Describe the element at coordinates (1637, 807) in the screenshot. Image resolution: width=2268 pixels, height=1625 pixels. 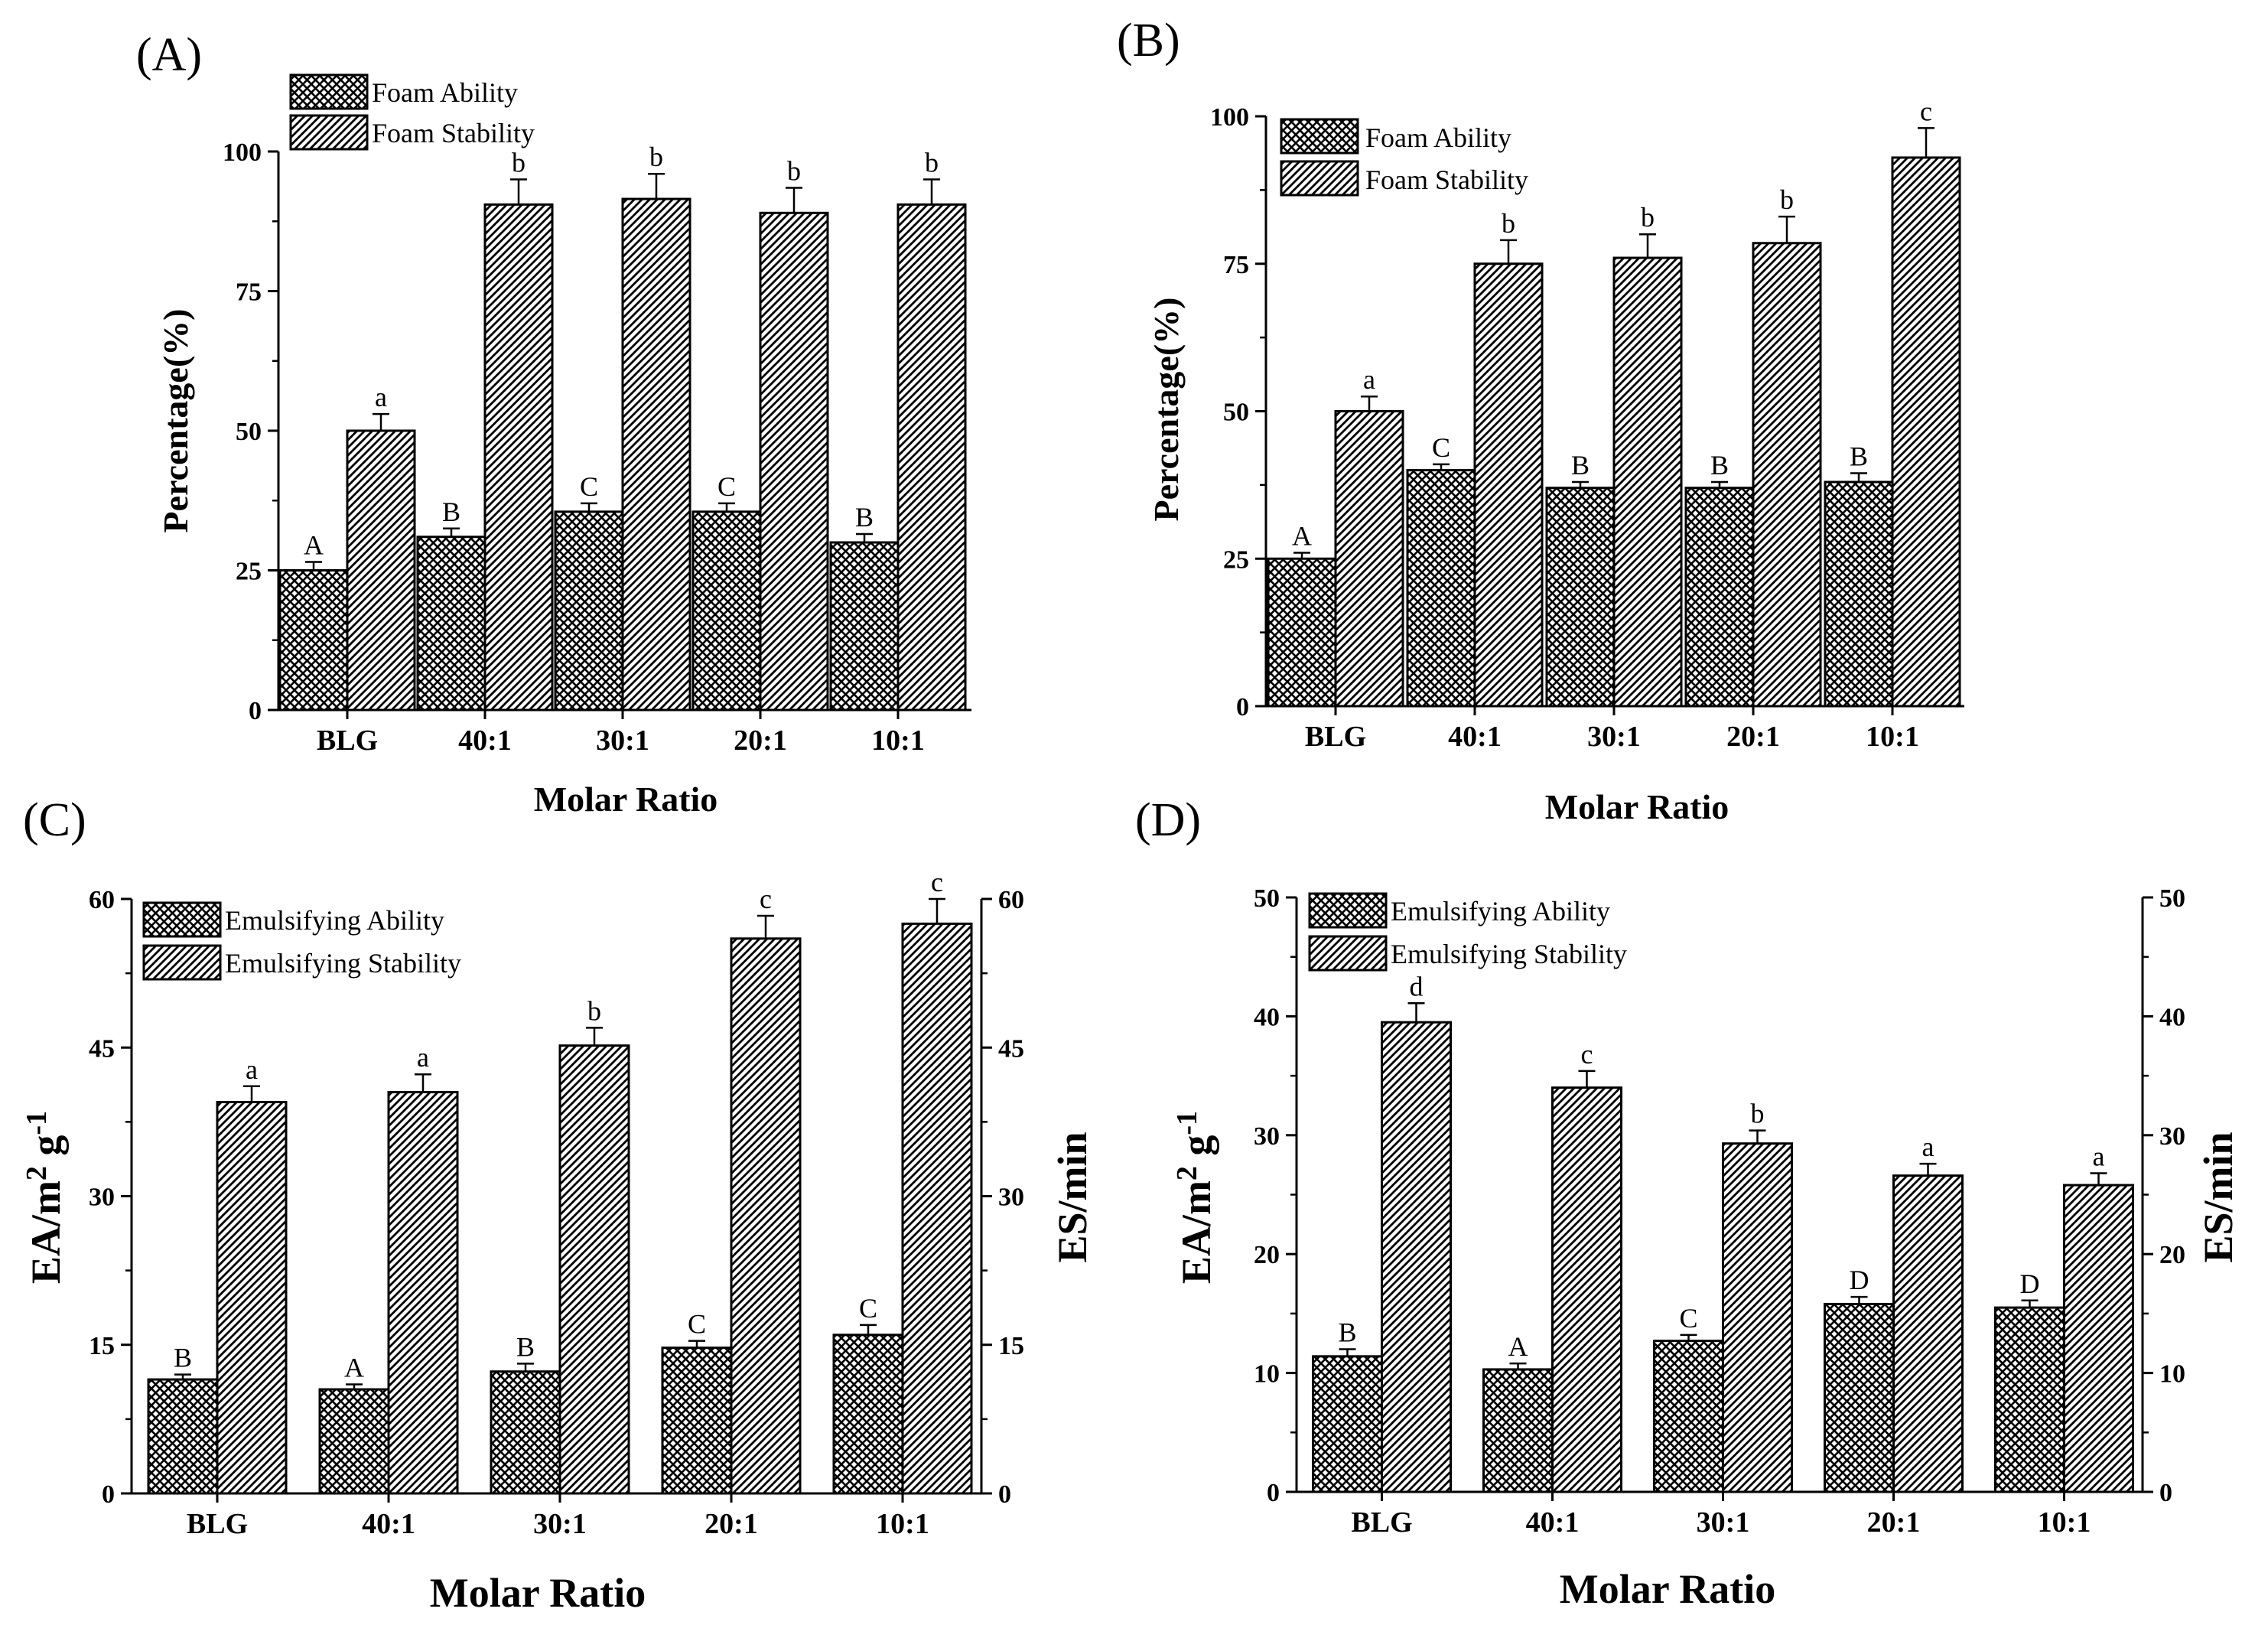
I see `panel-b-xlabel: Molar Ratio` at that location.